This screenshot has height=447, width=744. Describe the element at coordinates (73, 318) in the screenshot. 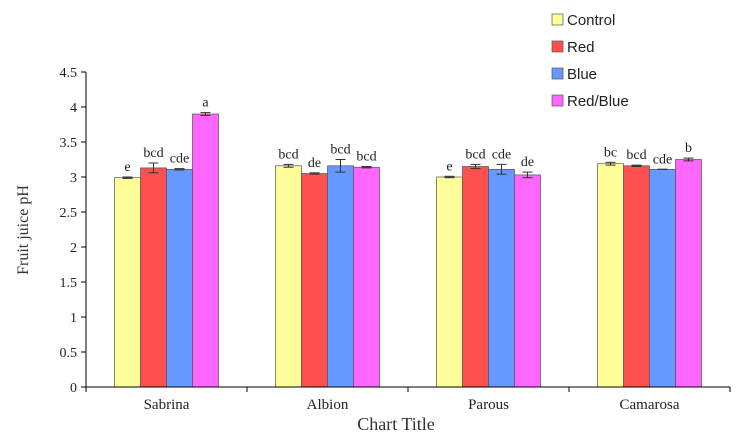

I see `y-tick-label: 1` at that location.